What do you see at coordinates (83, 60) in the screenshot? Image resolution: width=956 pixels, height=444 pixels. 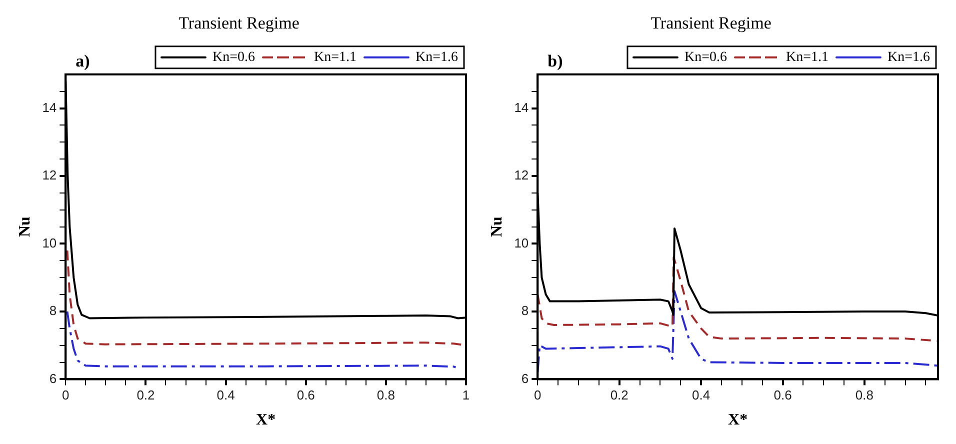 I see `text: a)` at bounding box center [83, 60].